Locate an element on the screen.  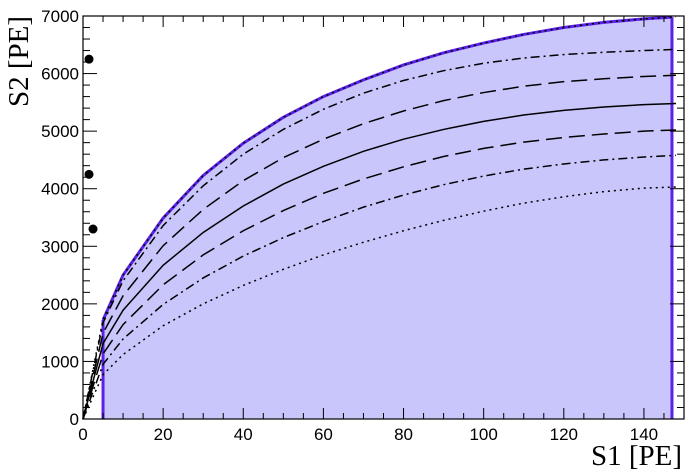
y-tick-label: 6000 is located at coordinates (60, 74).